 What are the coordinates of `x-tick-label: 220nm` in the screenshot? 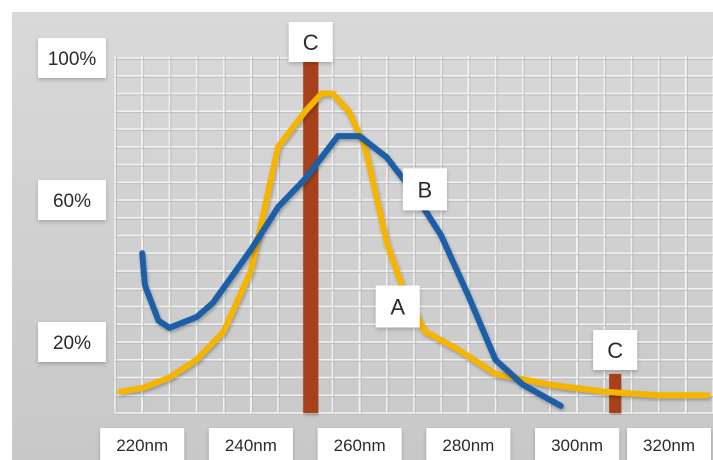 It's located at (142, 444).